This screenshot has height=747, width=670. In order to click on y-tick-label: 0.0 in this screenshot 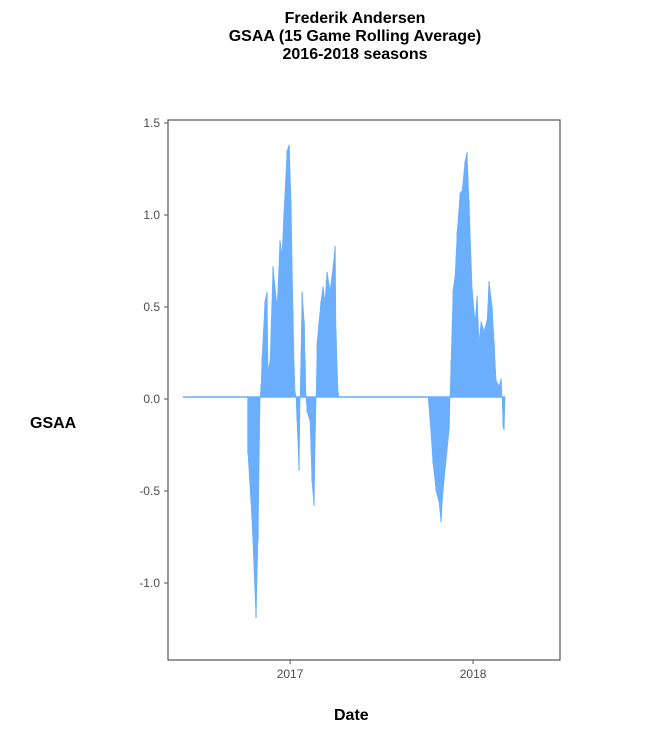, I will do `click(151, 399)`.